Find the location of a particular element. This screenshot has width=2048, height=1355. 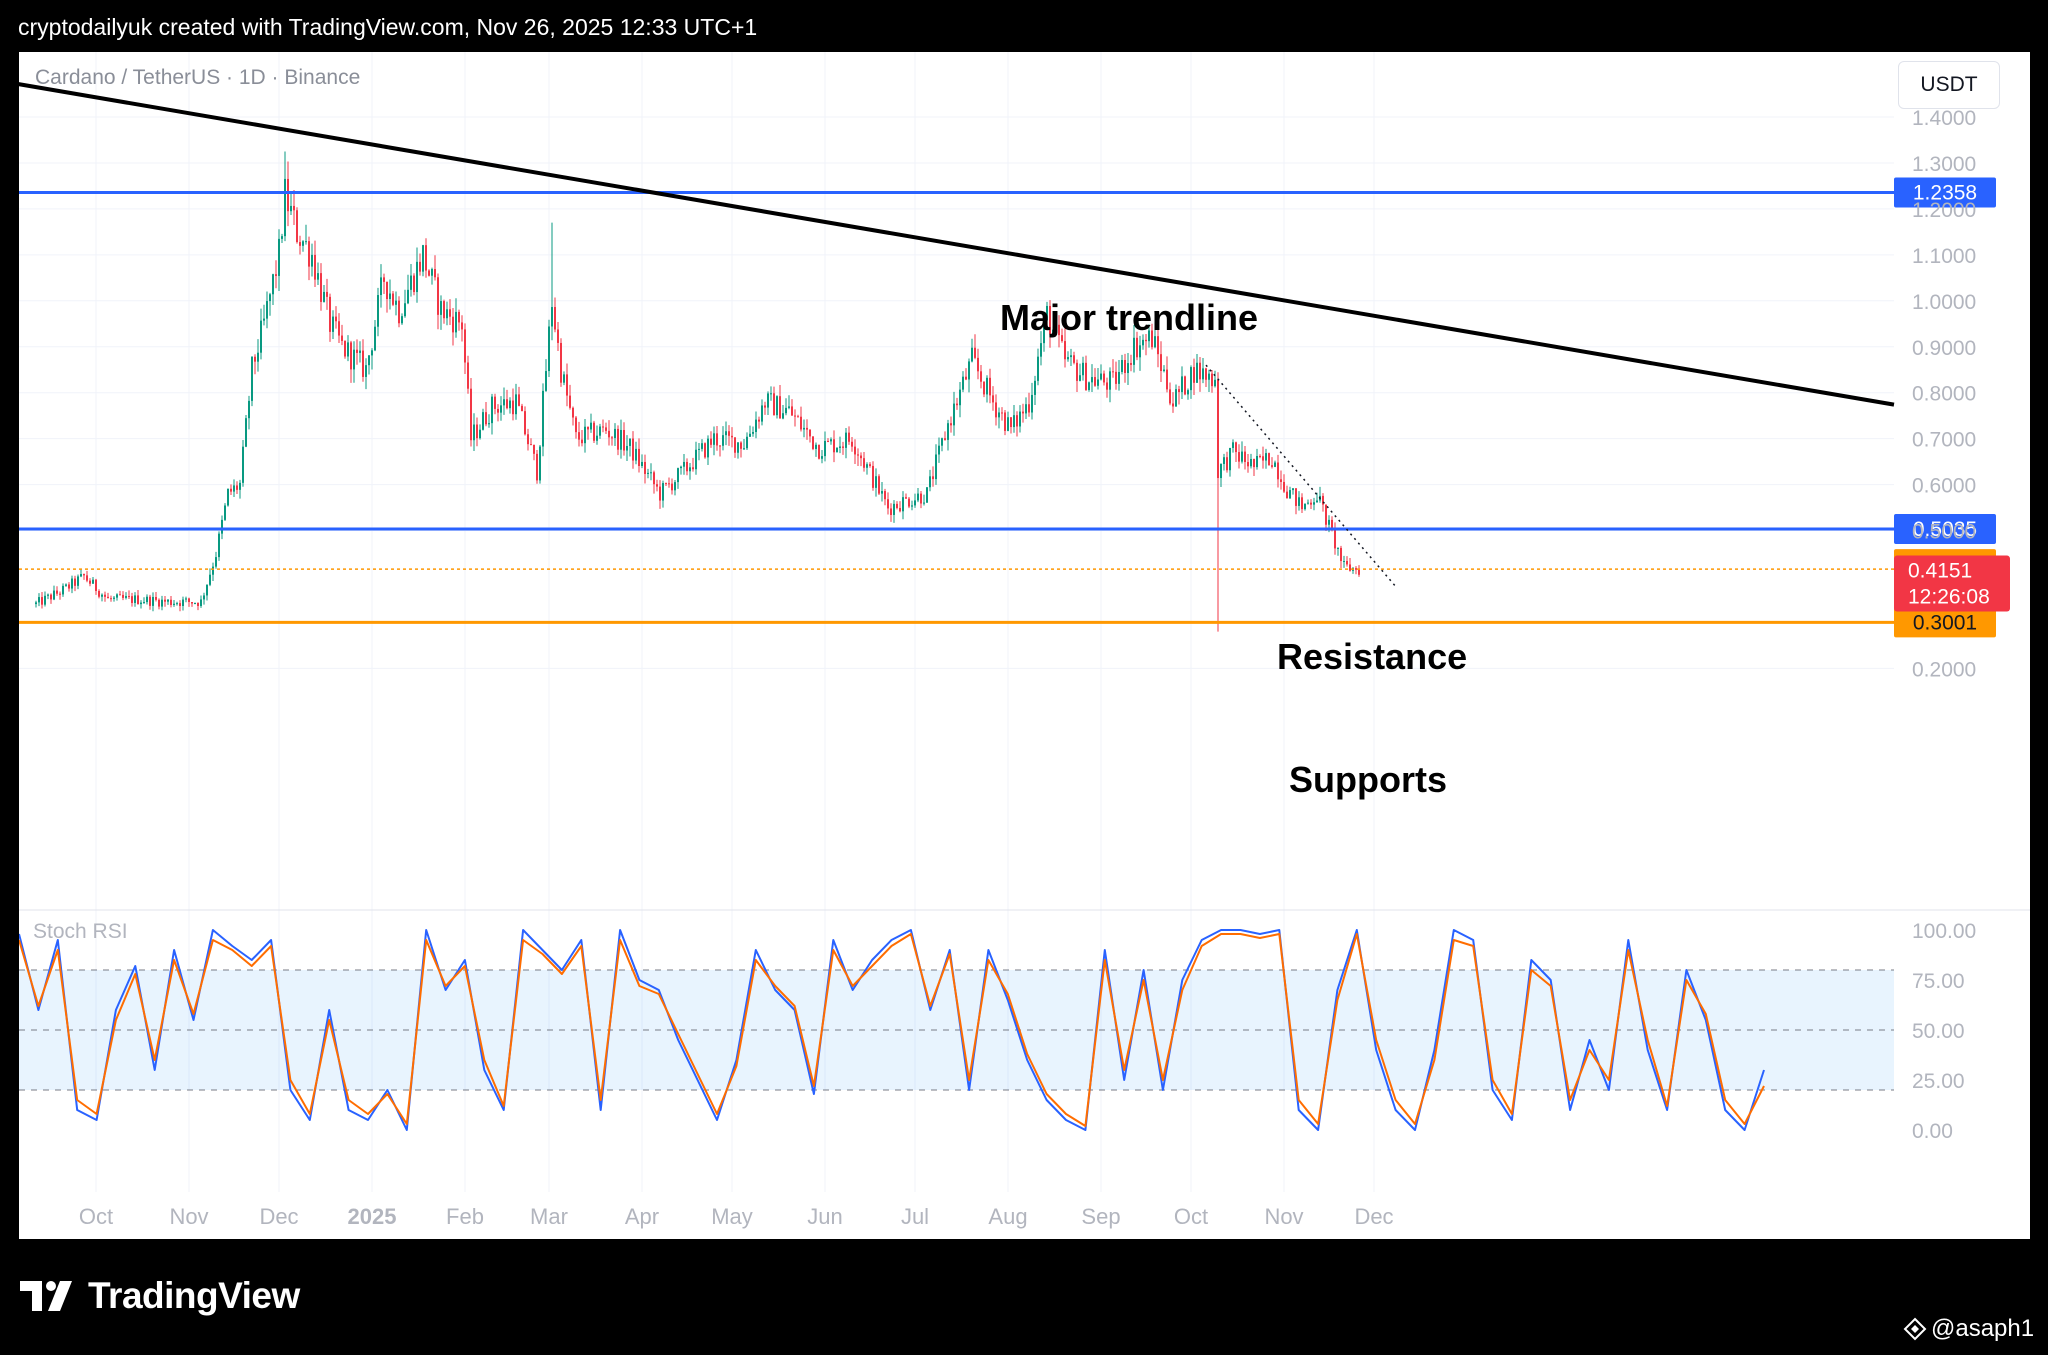

price-axis-tick: 0.7000 is located at coordinates (1944, 440).